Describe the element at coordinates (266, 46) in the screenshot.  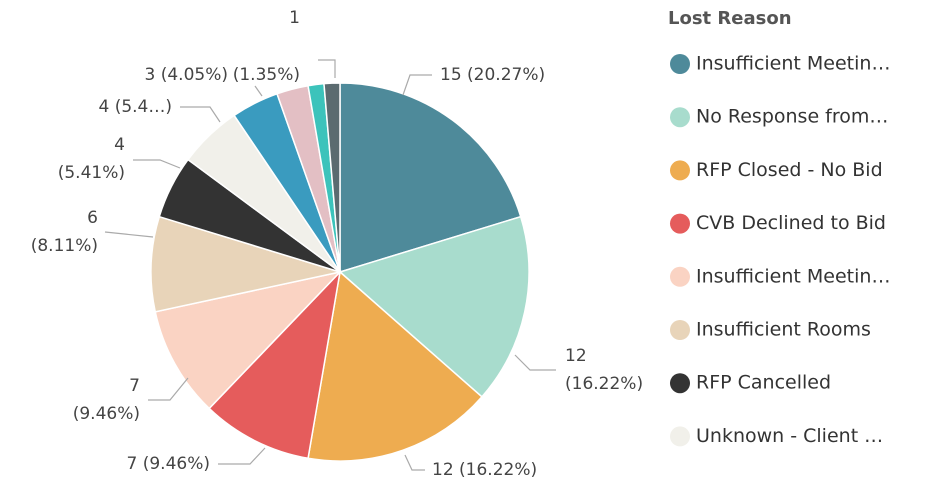
I see `data-label: 1 (1.35%)` at that location.